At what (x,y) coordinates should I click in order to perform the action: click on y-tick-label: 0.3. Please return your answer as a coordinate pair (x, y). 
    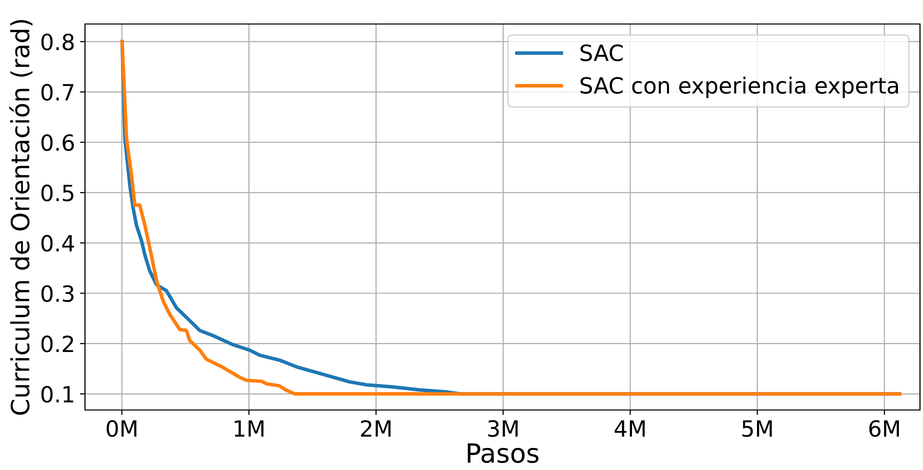
    Looking at the image, I should click on (57, 293).